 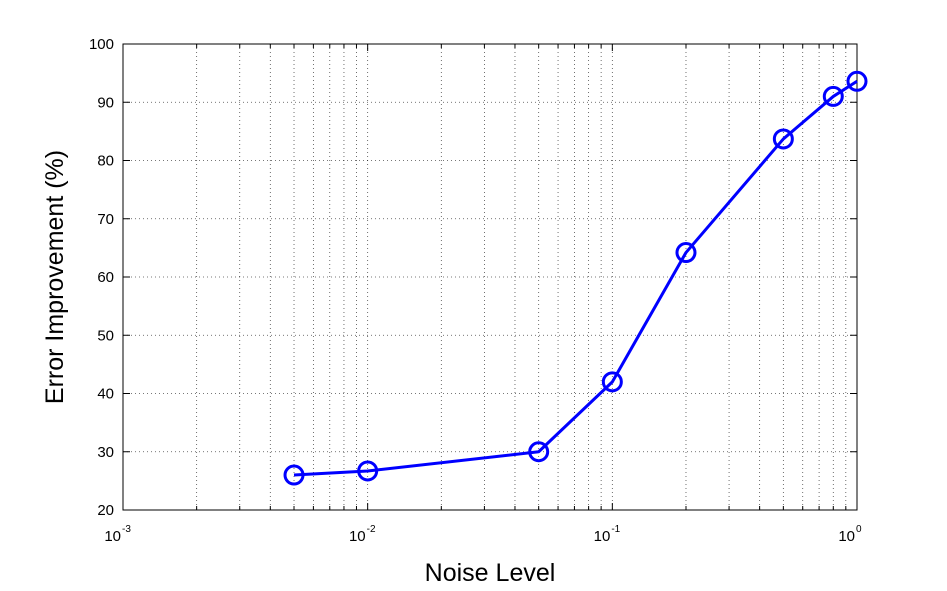 What do you see at coordinates (105, 161) in the screenshot?
I see `y-tick-label: 80` at bounding box center [105, 161].